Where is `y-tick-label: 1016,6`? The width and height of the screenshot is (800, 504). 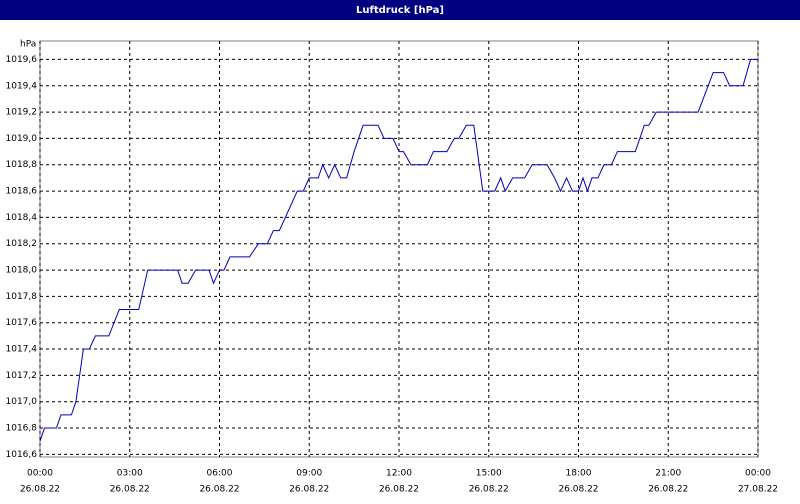
y-tick-label: 1016,6 is located at coordinates (22, 455).